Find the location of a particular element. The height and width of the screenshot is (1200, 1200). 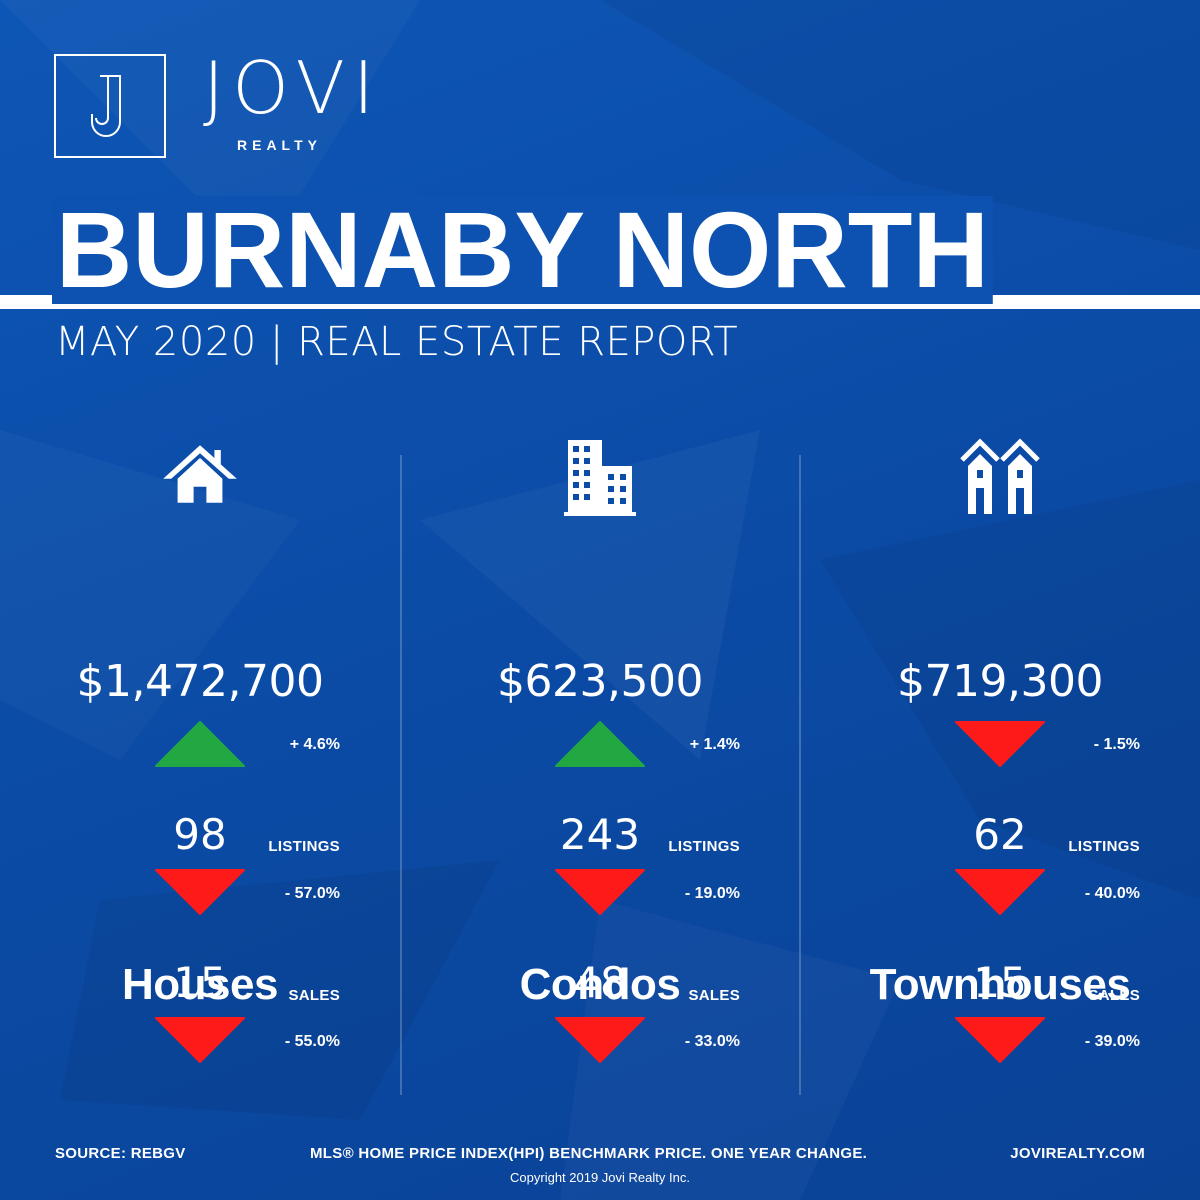

benchmark-price: $719,300 is located at coordinates (1000, 681).